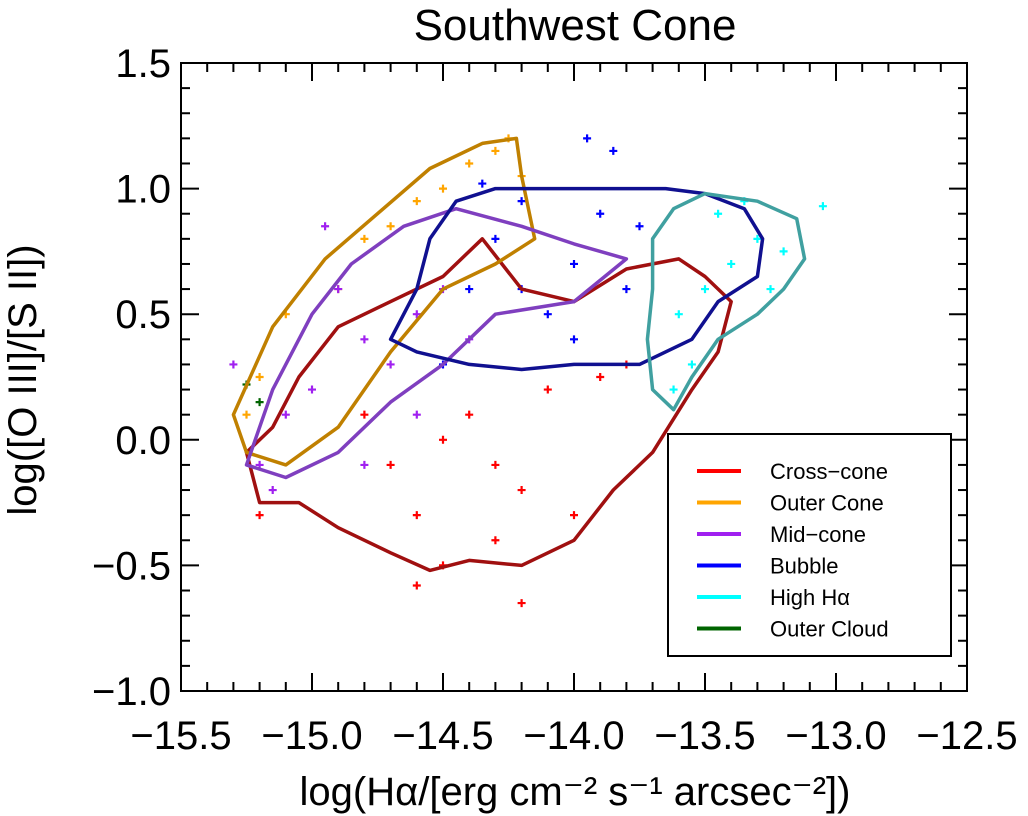 This screenshot has height=816, width=1028. I want to click on y-tick-label: −0.5, so click(131, 566).